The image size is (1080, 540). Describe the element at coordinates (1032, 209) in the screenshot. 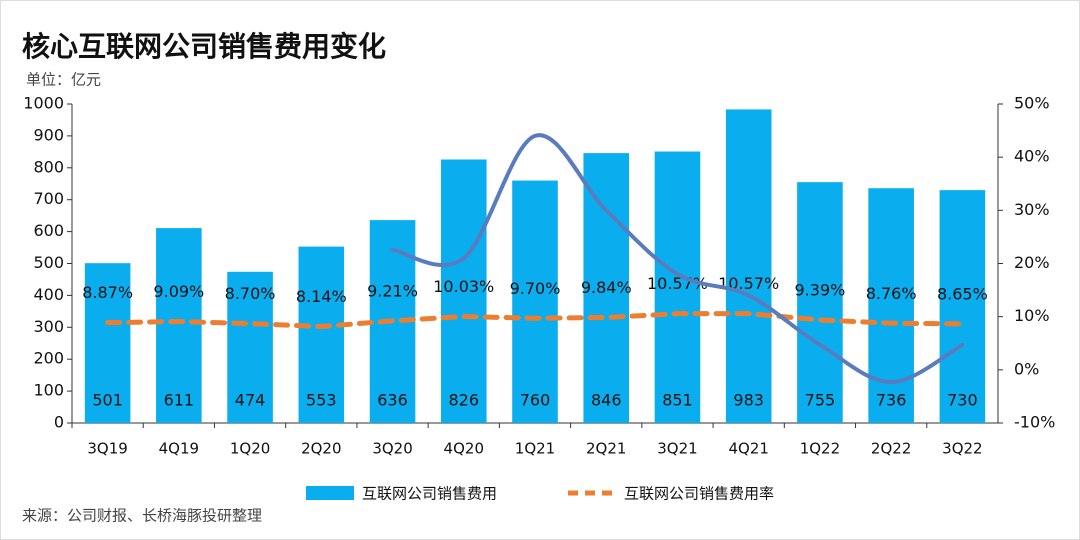

I see `y2-tick-label: 30%` at that location.